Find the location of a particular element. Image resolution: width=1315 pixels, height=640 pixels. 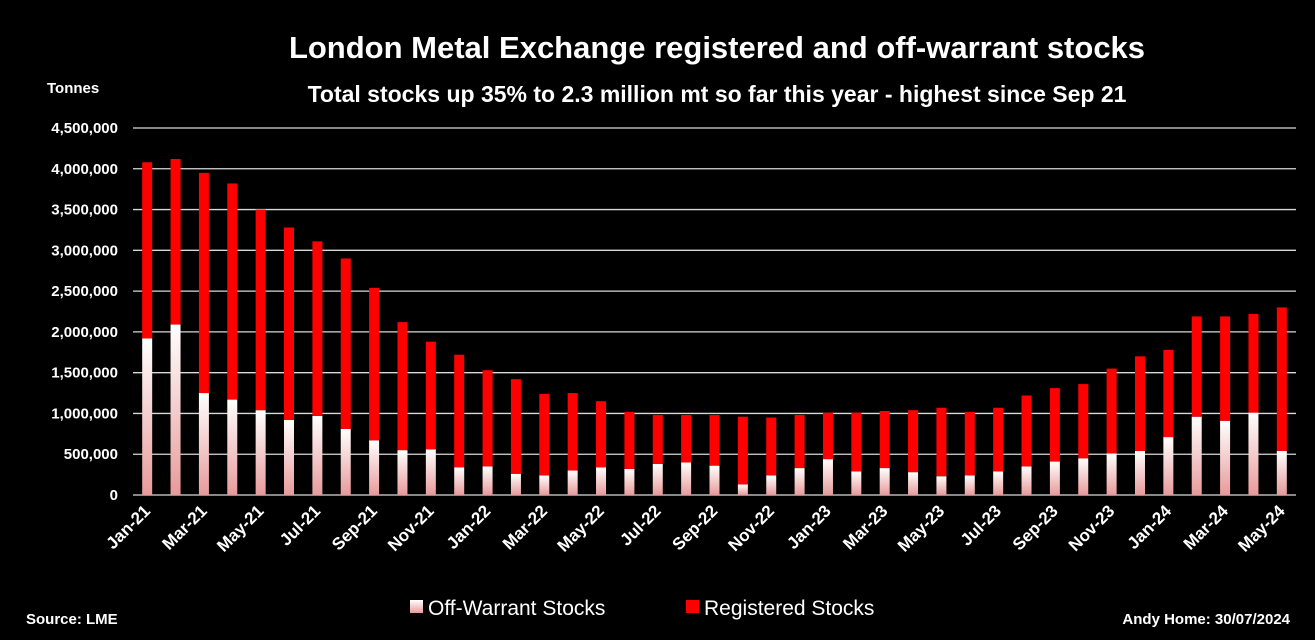

x-tick-label: Jul-23 is located at coordinates (981, 525).